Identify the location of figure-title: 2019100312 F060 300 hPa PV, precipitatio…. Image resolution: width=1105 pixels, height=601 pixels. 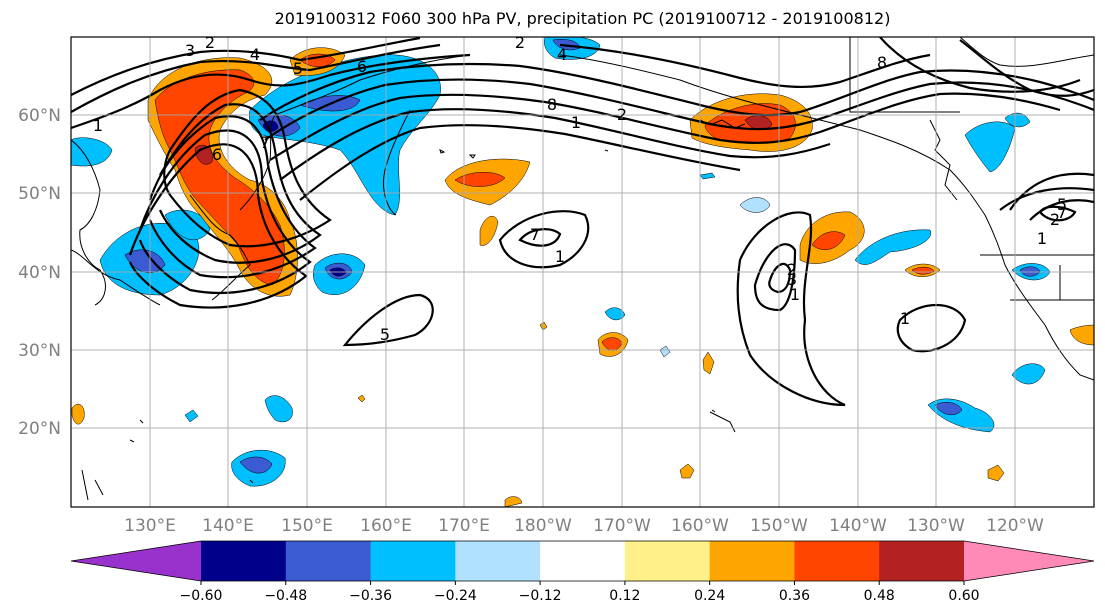
(582, 18).